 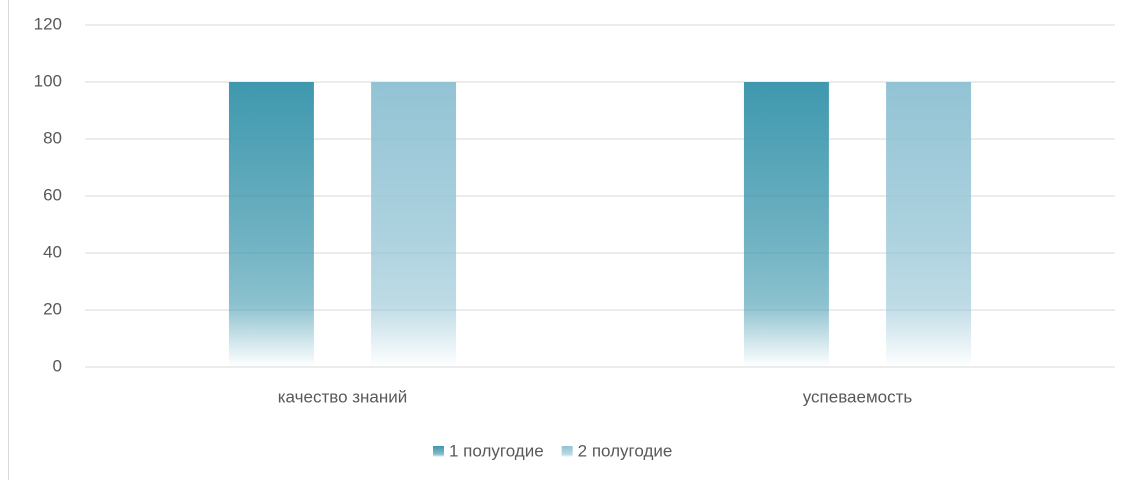 What do you see at coordinates (52, 308) in the screenshot?
I see `y-tick-label: 20` at bounding box center [52, 308].